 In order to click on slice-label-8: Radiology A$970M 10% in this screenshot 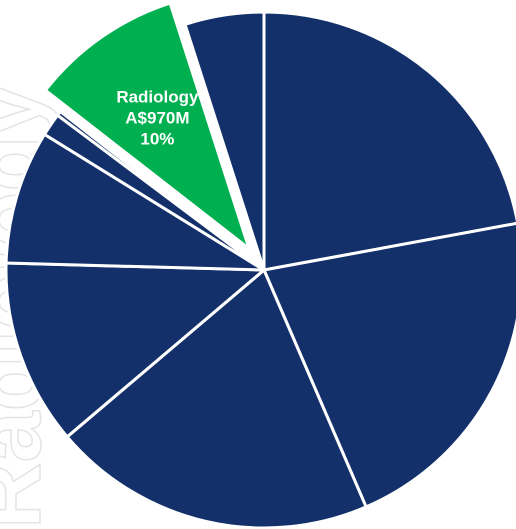, I will do `click(157, 118)`.